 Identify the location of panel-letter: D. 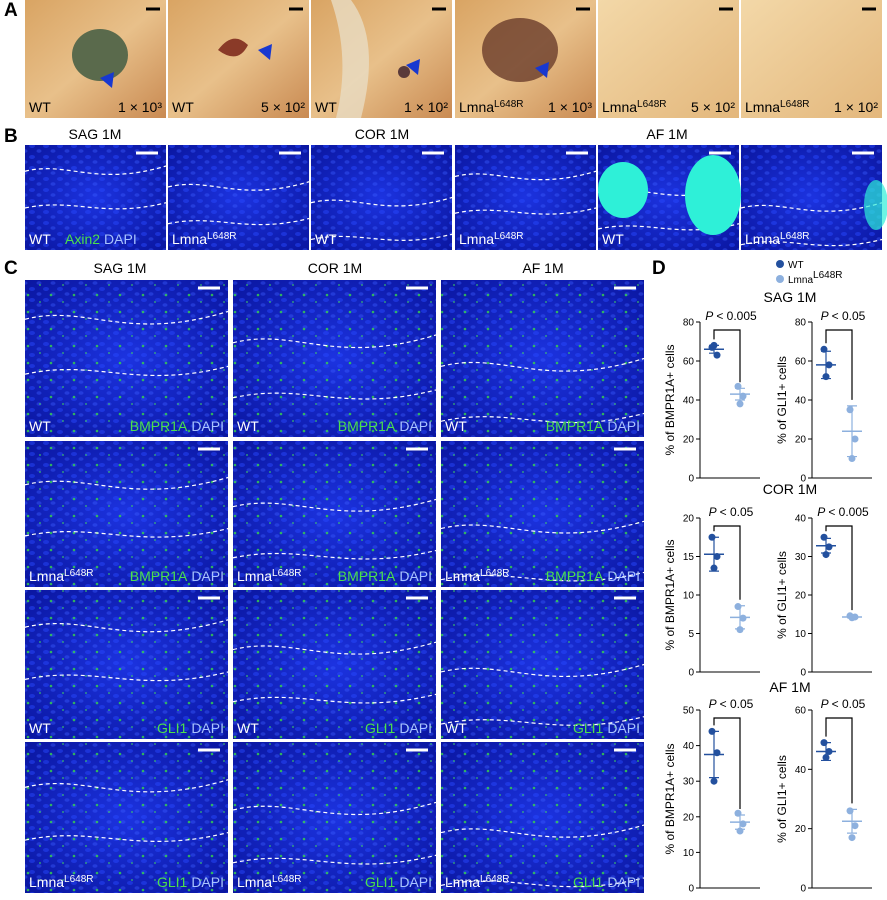
(659, 268).